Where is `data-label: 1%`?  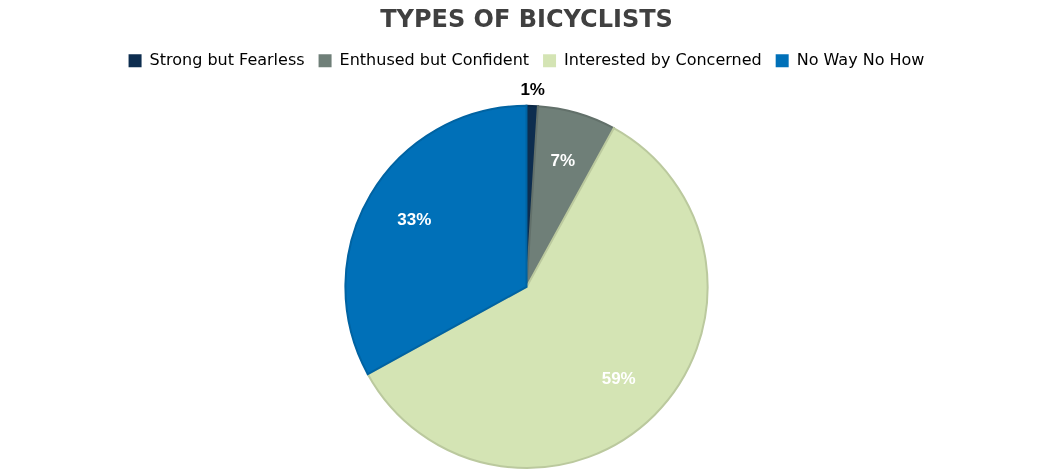 data-label: 1% is located at coordinates (532, 89).